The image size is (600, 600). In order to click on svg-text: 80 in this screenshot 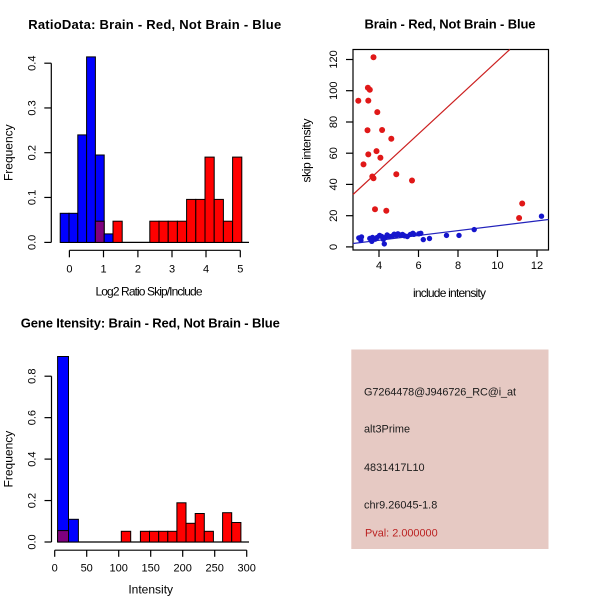, I will do `click(334, 122)`.